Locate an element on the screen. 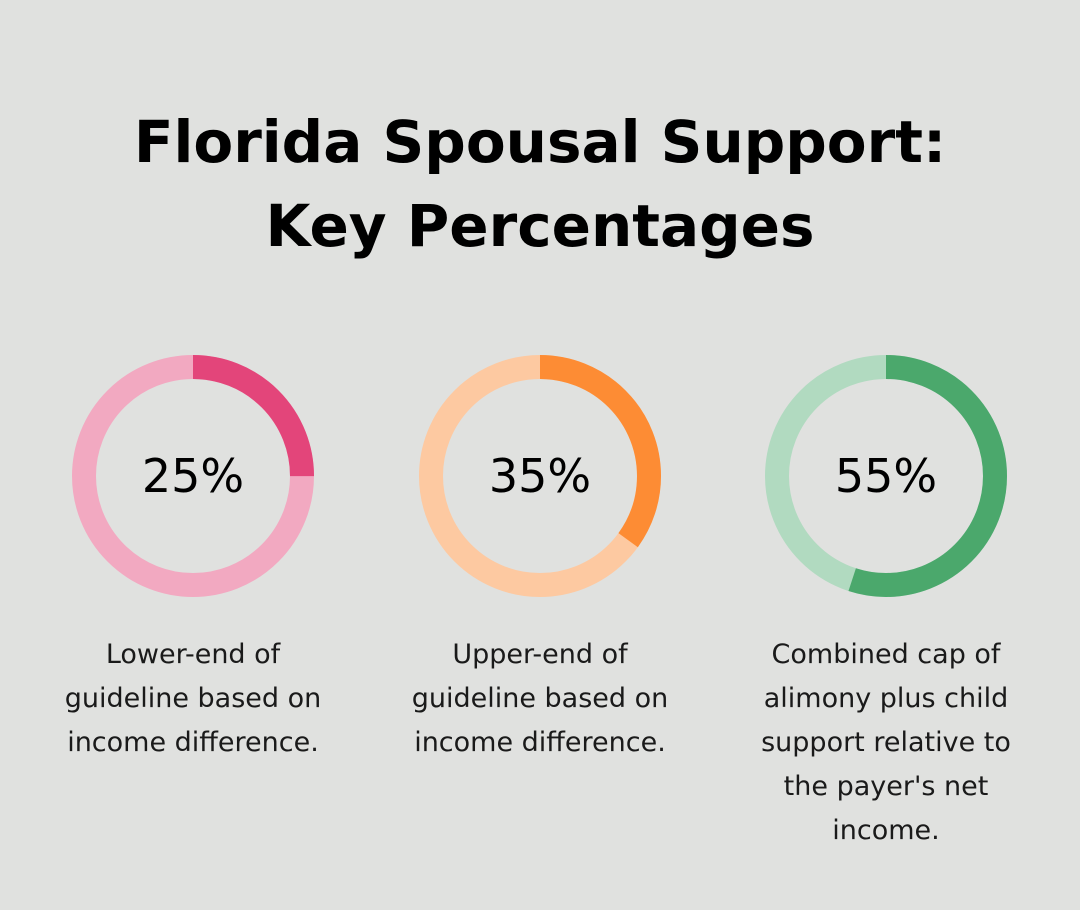 The height and width of the screenshot is (910, 1080). donut-arc-combined-cap is located at coordinates (886, 476).